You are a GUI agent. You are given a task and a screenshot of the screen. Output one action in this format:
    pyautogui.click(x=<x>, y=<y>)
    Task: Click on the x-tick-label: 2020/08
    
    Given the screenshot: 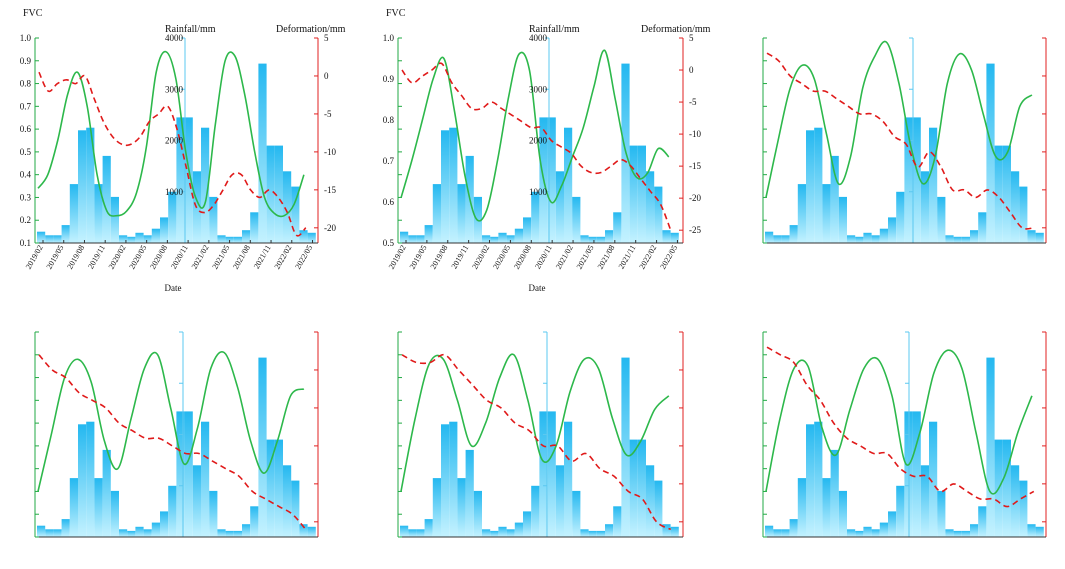 What is the action you would take?
    pyautogui.click(x=522, y=257)
    